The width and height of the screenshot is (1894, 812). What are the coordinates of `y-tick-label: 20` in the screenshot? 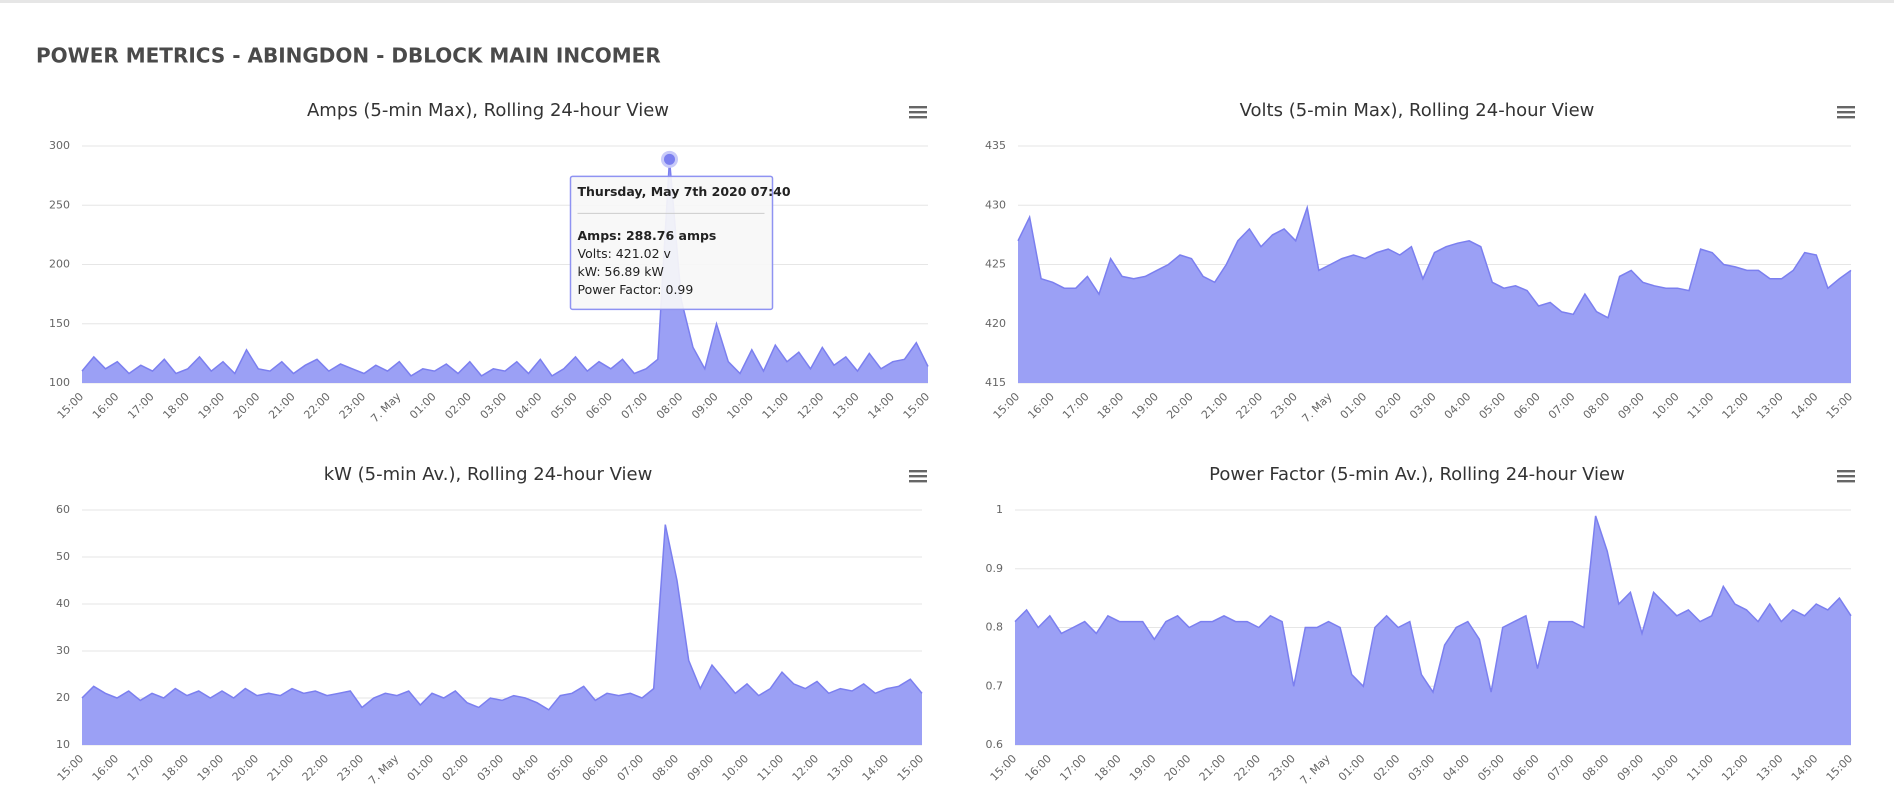 It's located at (63, 697).